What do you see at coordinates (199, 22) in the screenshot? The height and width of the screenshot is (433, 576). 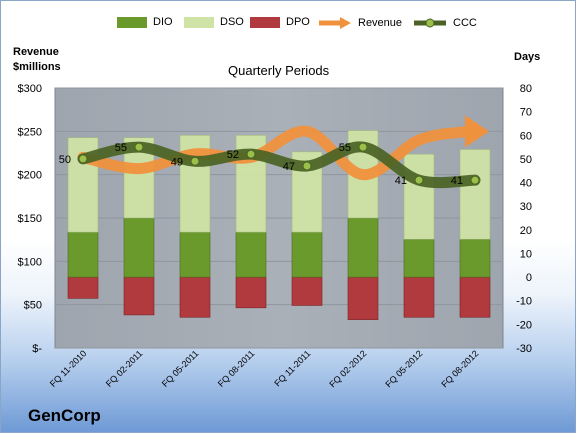 I see `legend-swatch-dso` at bounding box center [199, 22].